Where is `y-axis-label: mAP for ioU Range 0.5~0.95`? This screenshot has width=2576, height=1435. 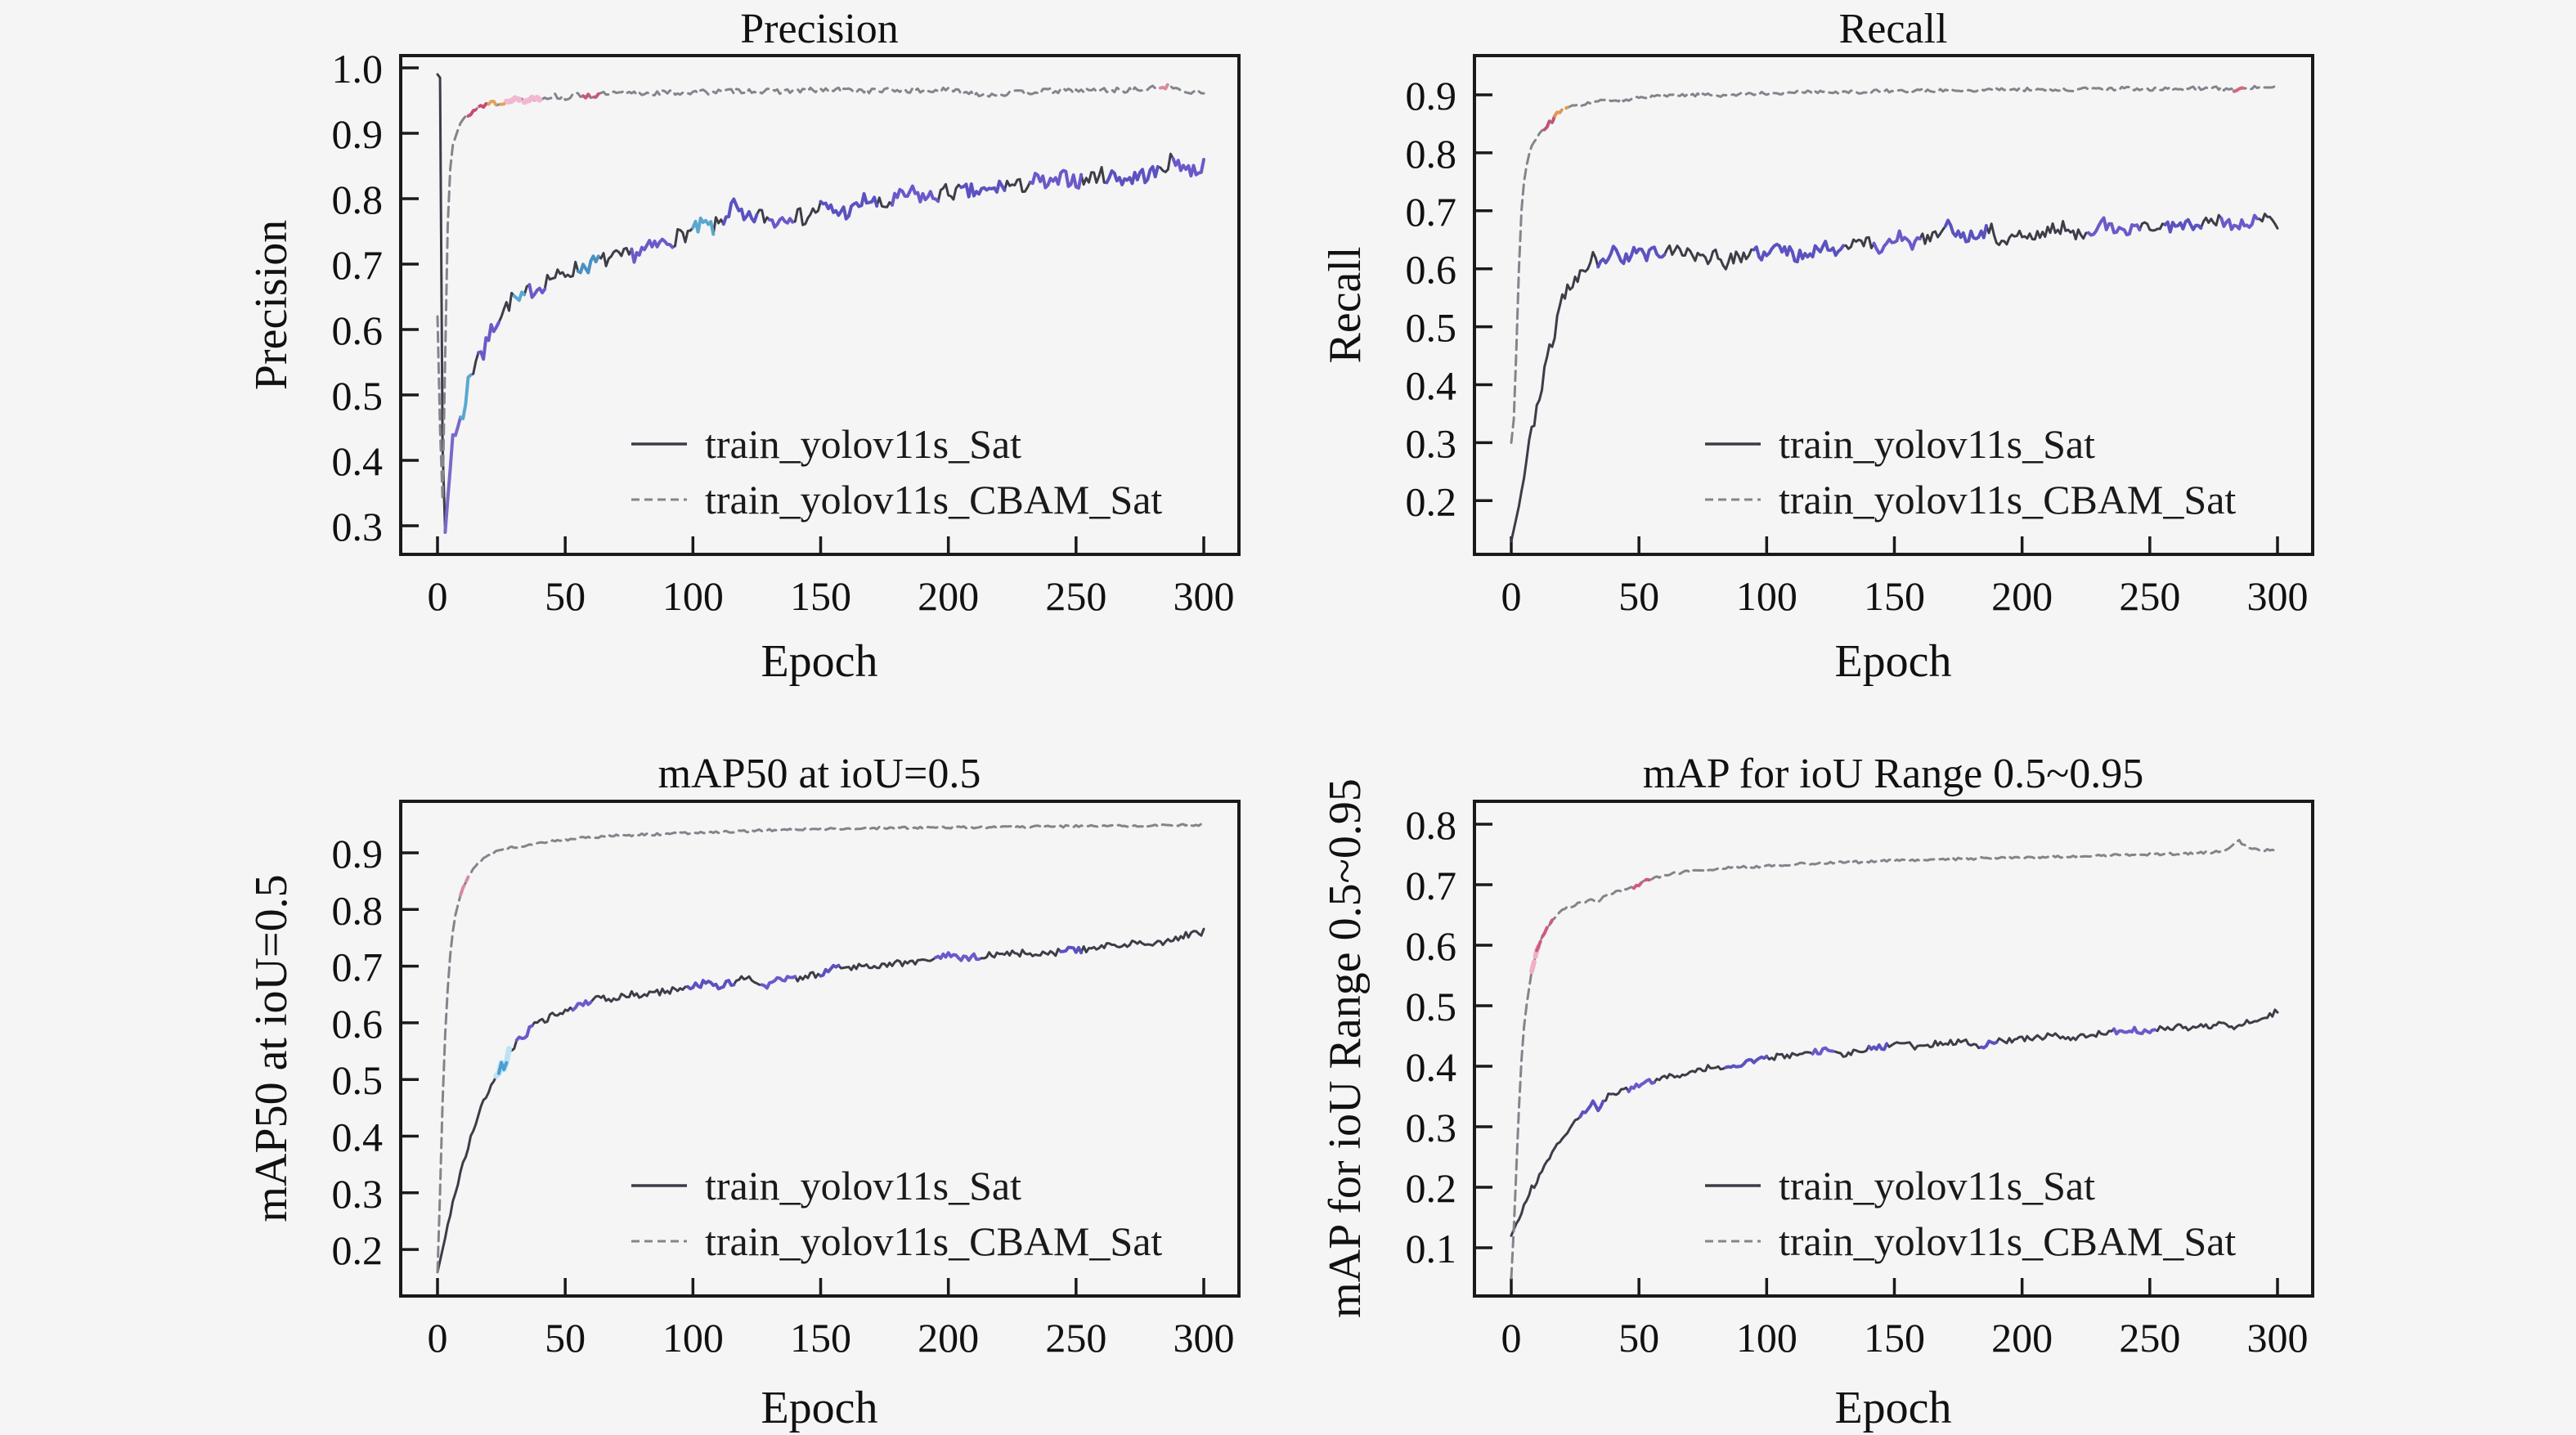
y-axis-label: mAP for ioU Range 0.5~0.95 is located at coordinates (1345, 1048).